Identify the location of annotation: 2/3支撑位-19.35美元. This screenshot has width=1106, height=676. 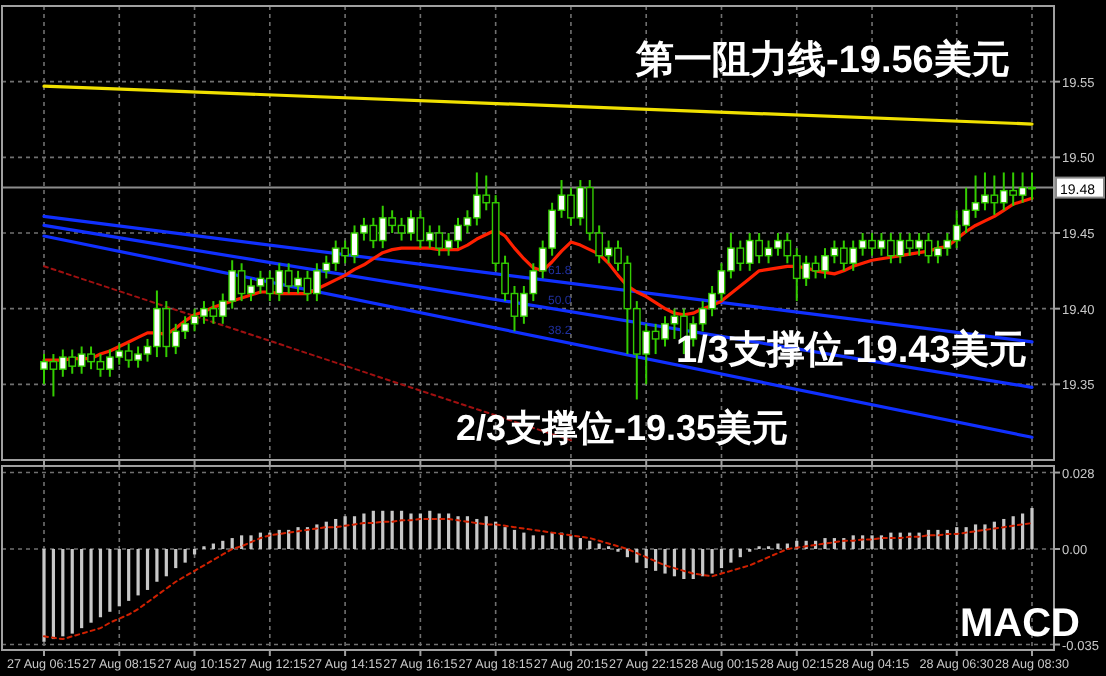
(622, 428).